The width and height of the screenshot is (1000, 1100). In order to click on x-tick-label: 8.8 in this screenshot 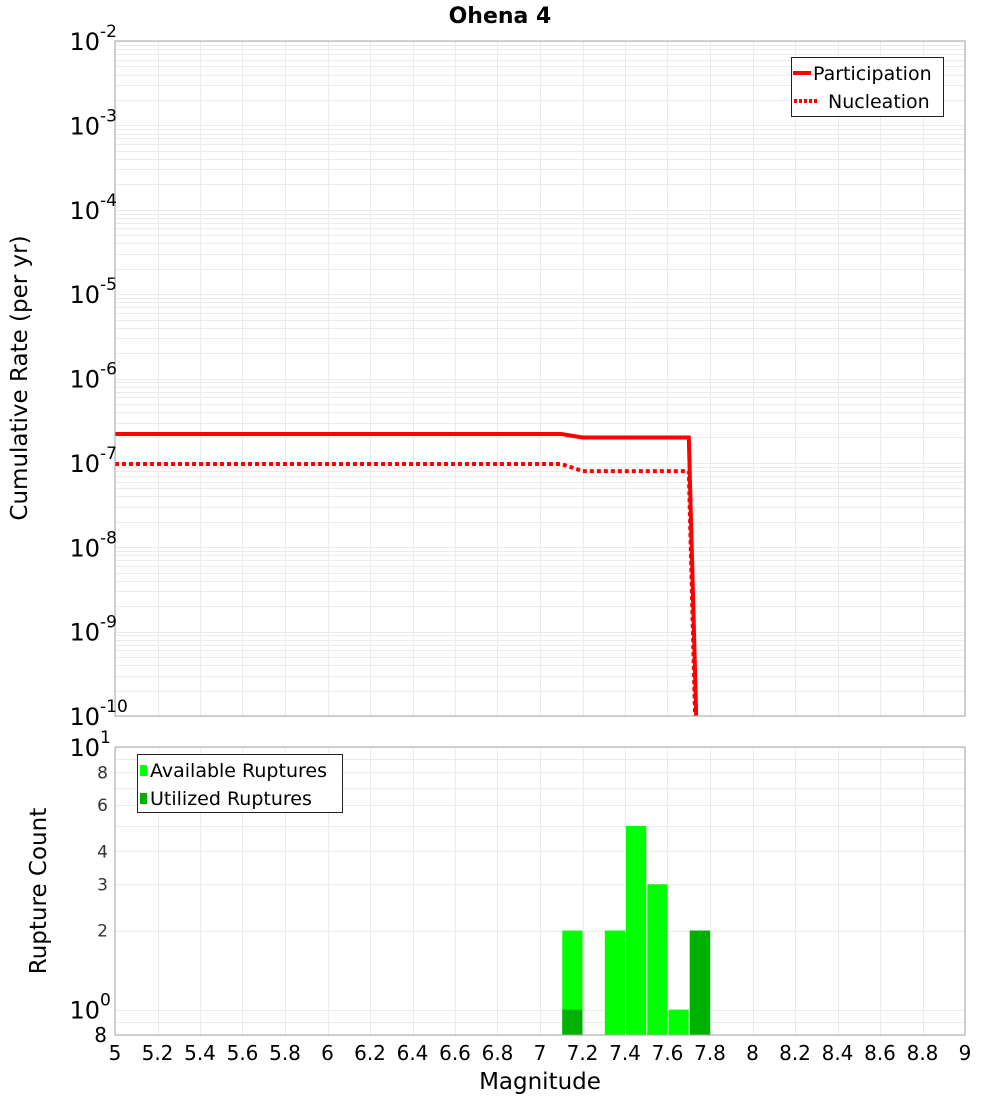, I will do `click(923, 1053)`.